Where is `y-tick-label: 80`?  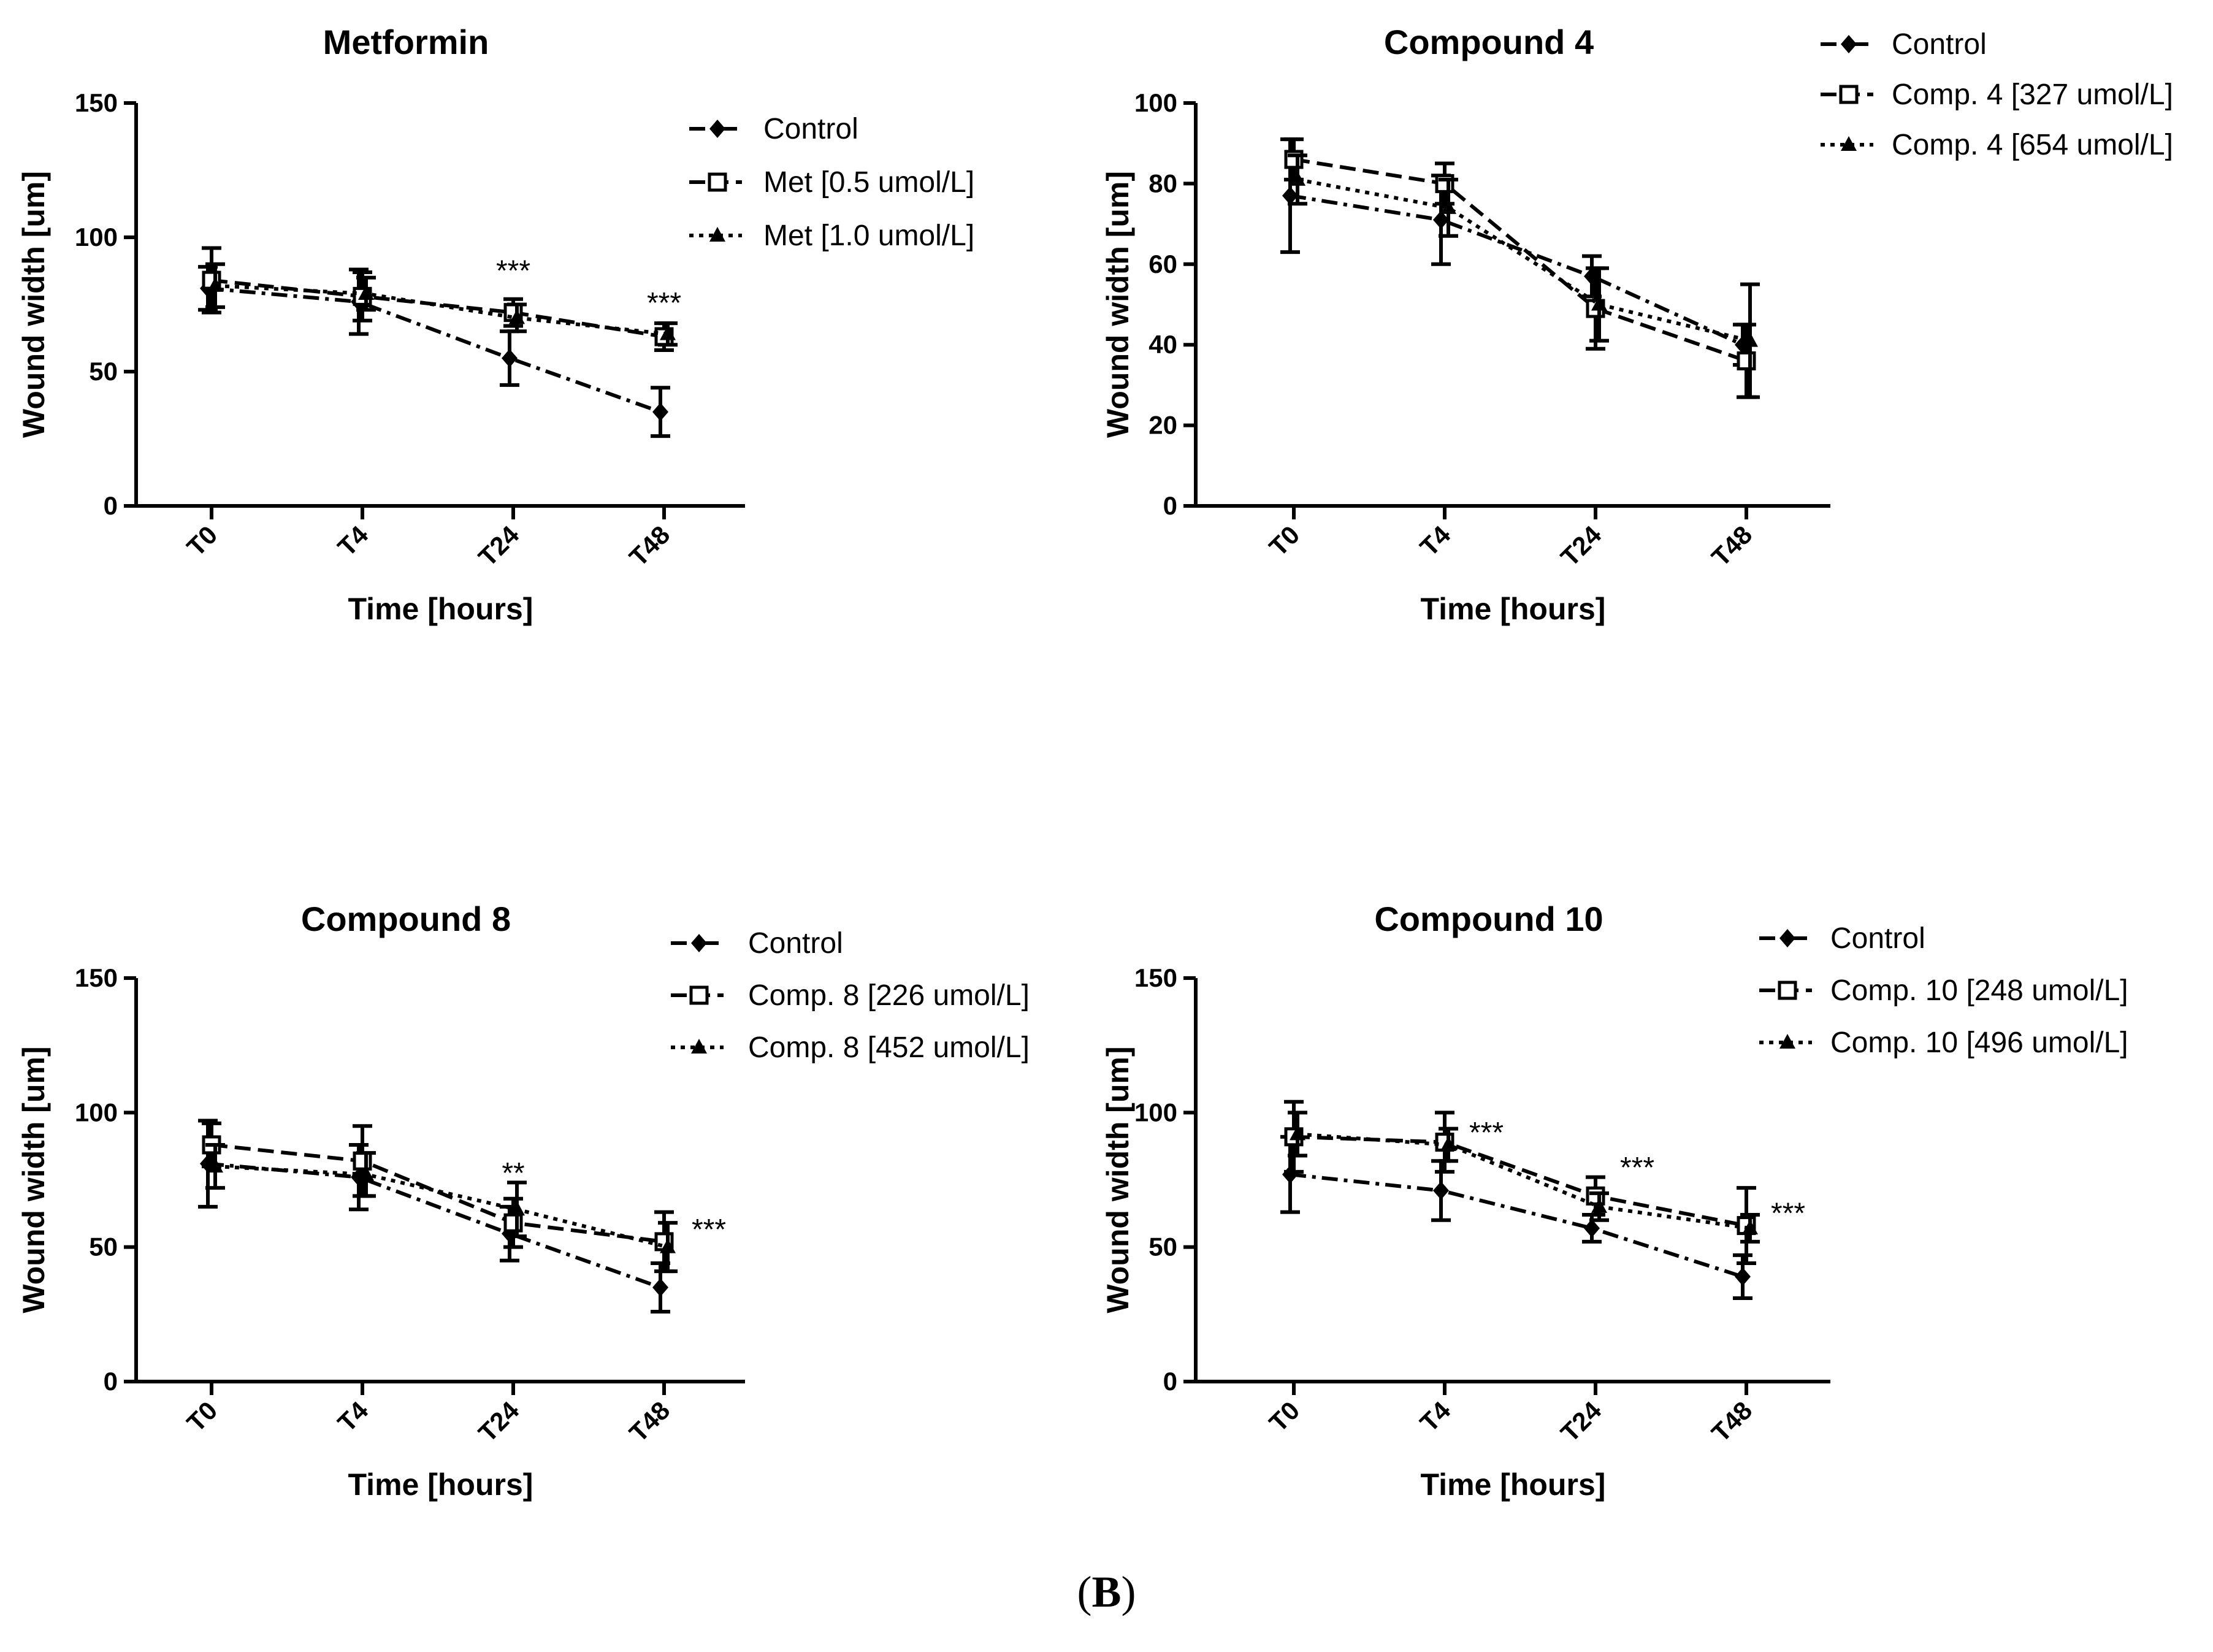
y-tick-label: 80 is located at coordinates (1163, 183).